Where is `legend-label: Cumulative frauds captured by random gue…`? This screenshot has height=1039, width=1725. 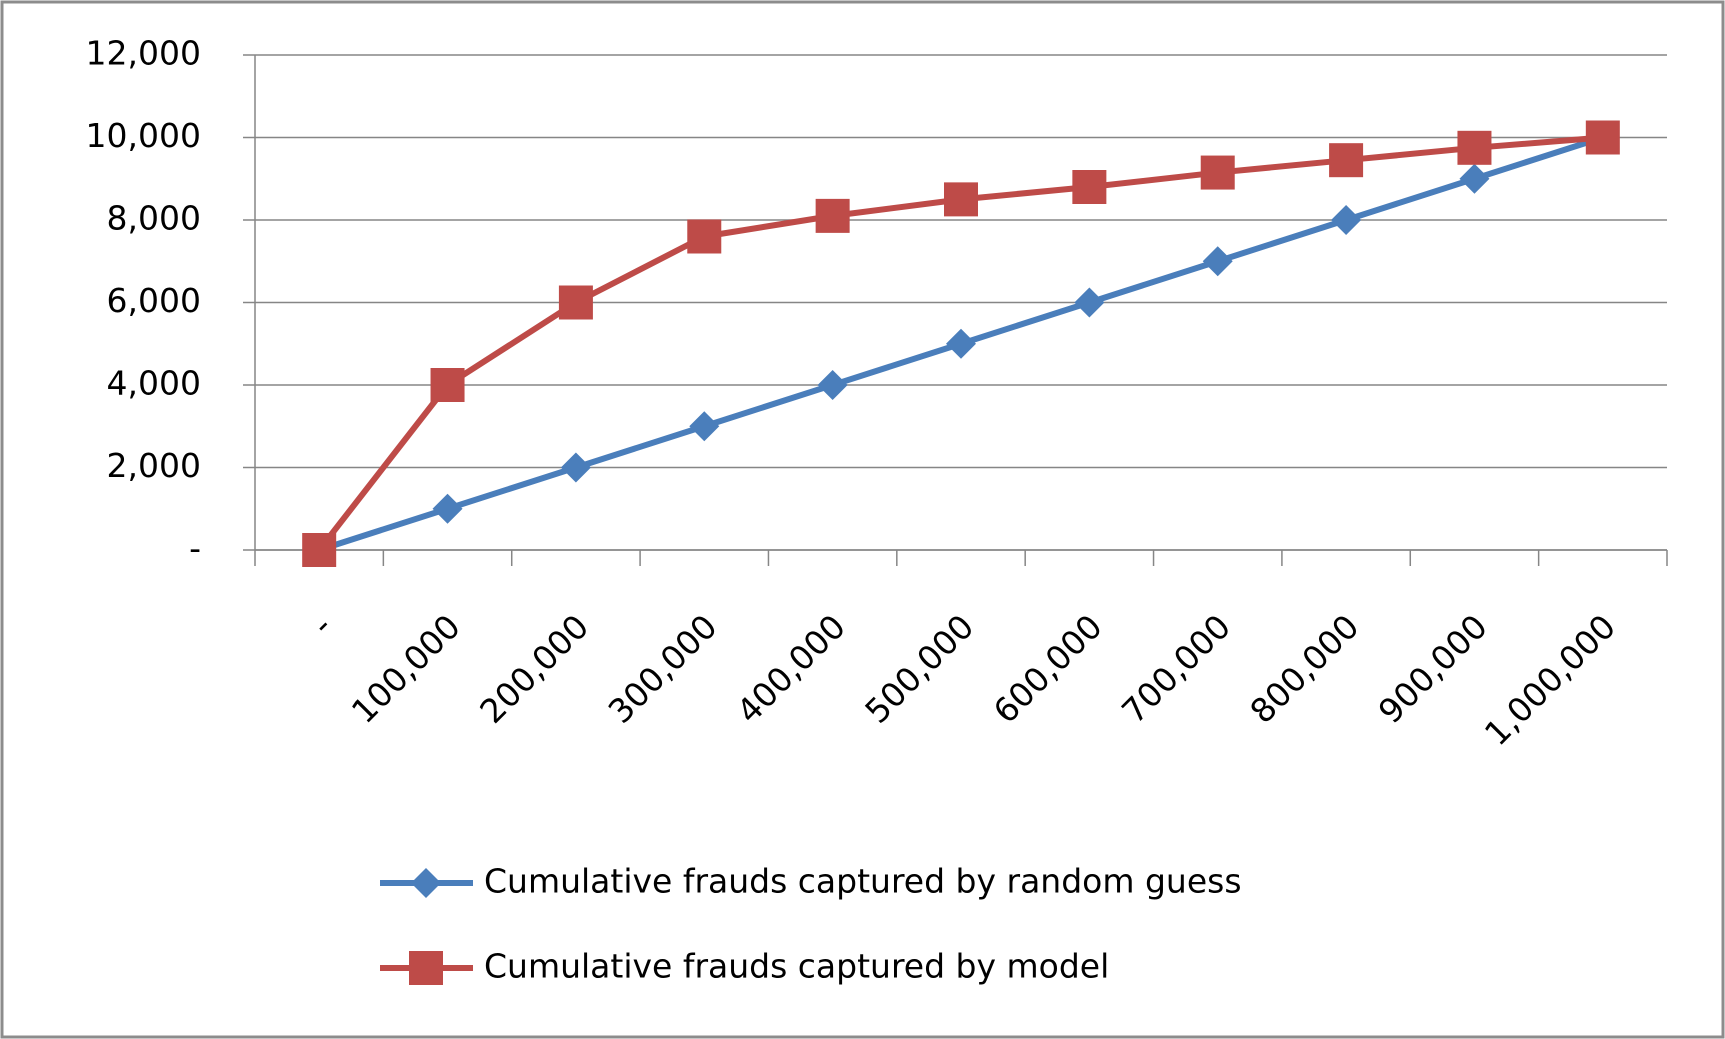 legend-label: Cumulative frauds captured by random gue… is located at coordinates (863, 881).